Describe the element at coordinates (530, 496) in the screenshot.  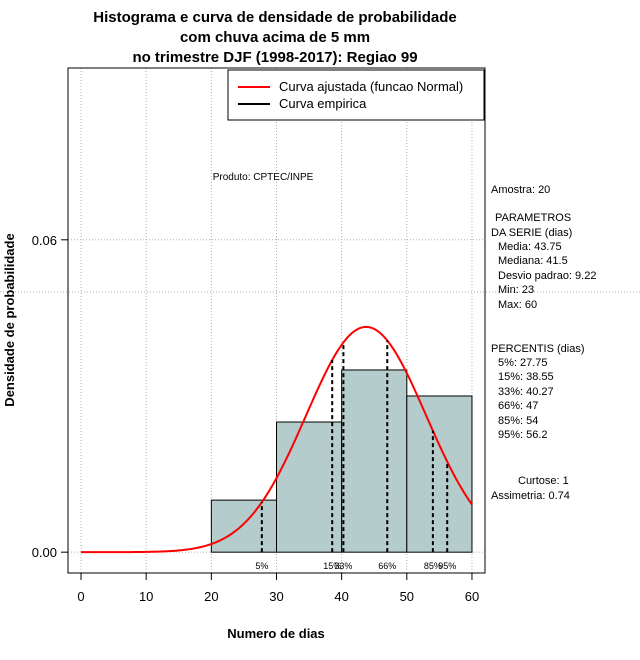
I see `stats-assimetria: Assimetria: 0.74` at that location.